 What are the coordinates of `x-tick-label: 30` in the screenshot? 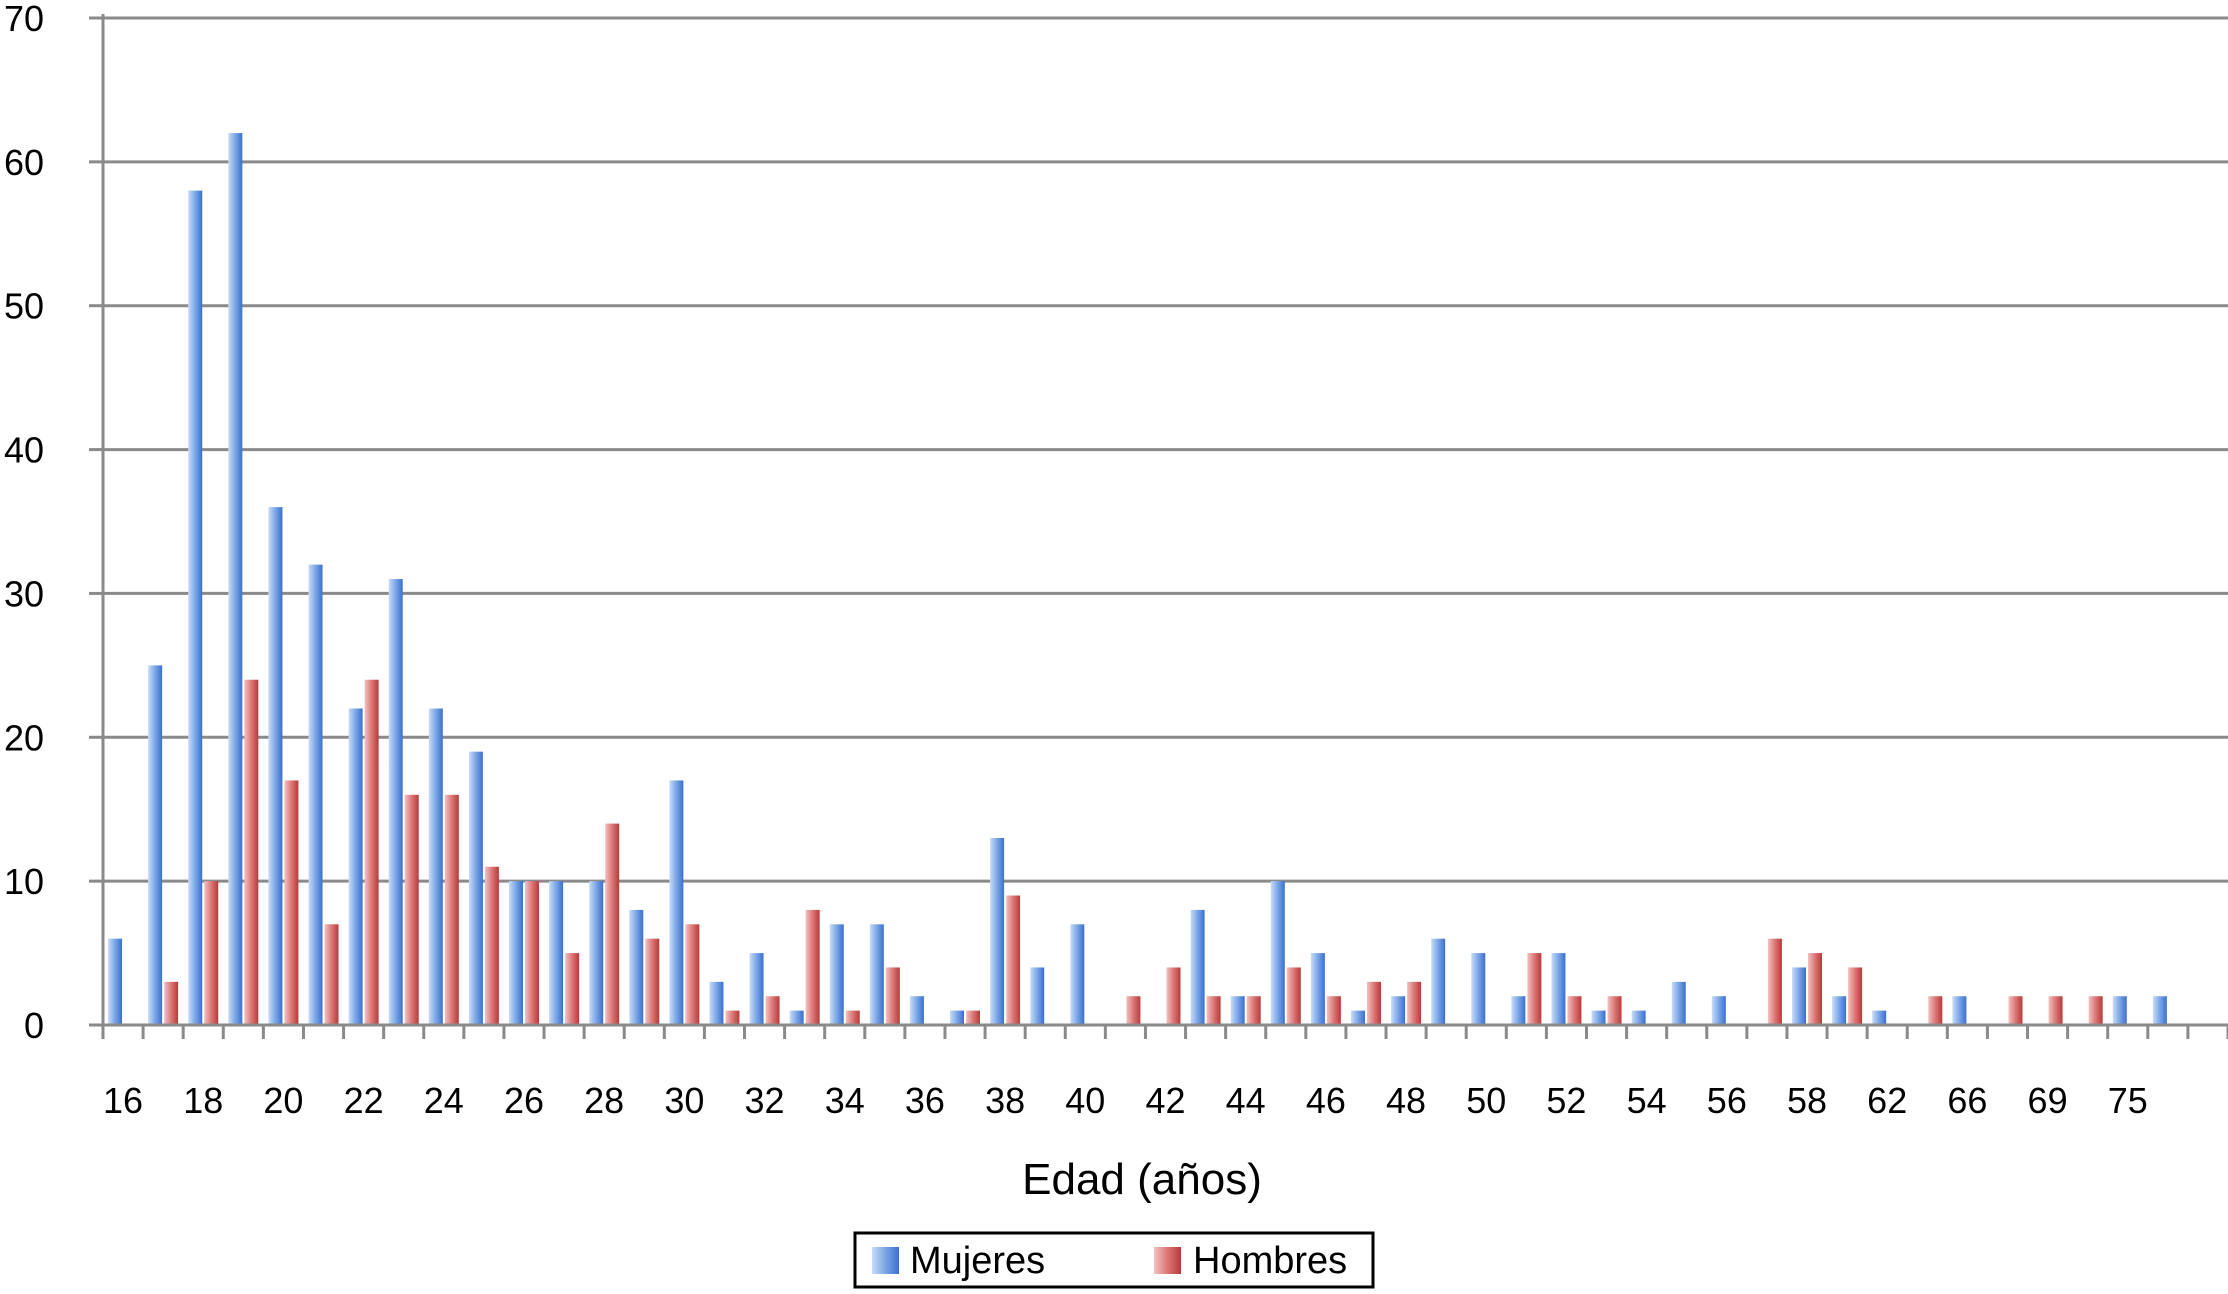 It's located at (684, 1100).